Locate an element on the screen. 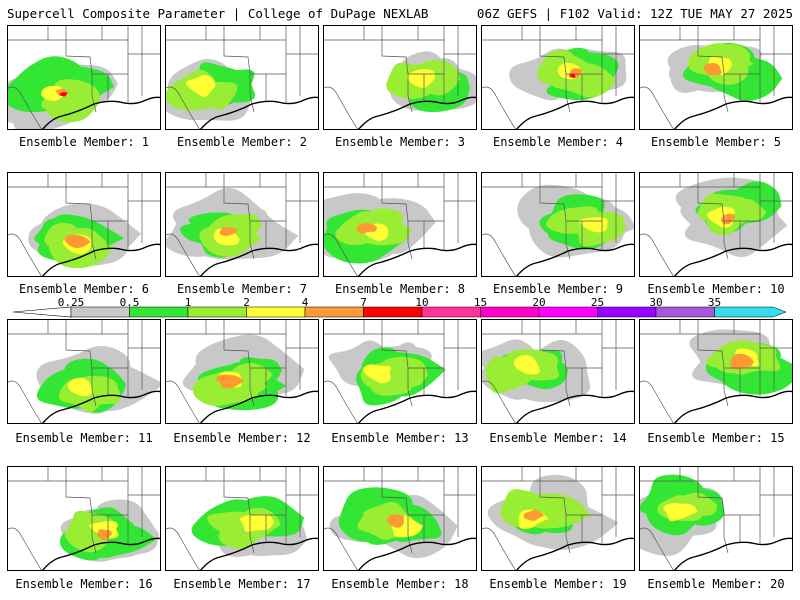 This screenshot has height=600, width=800. ensemble-member-label: Ensemble Member: 13 is located at coordinates (400, 438).